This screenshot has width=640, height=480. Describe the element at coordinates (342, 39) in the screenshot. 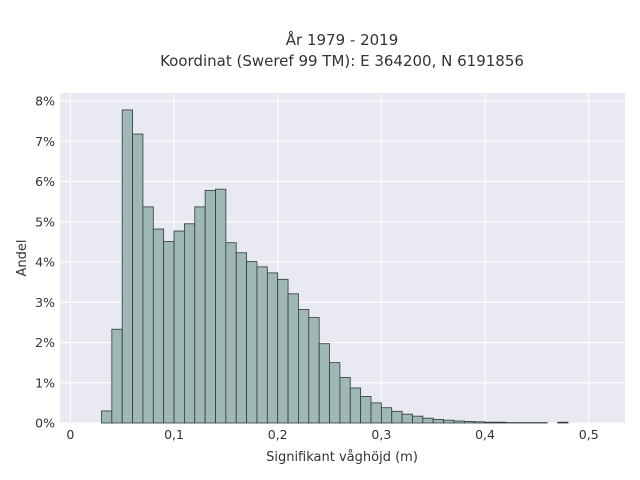

I see `chart-title: År 1979 - 2019` at that location.